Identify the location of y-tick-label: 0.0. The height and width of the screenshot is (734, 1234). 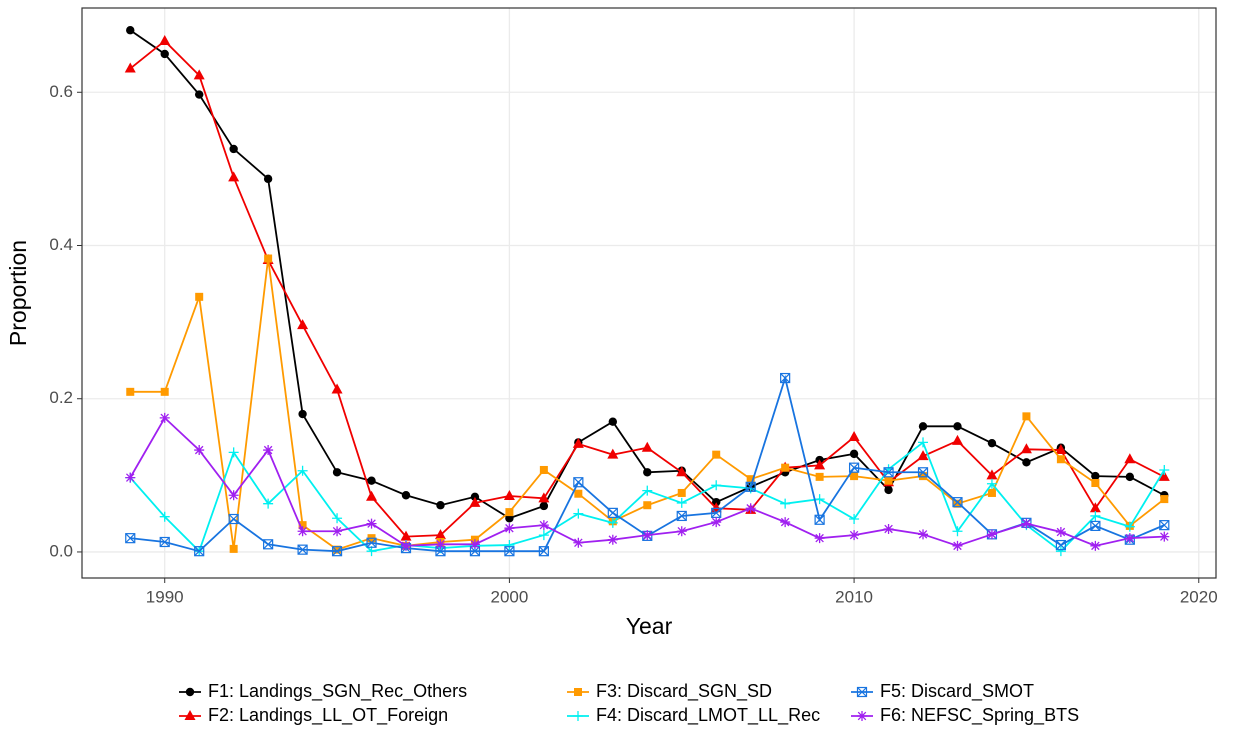
(61, 550).